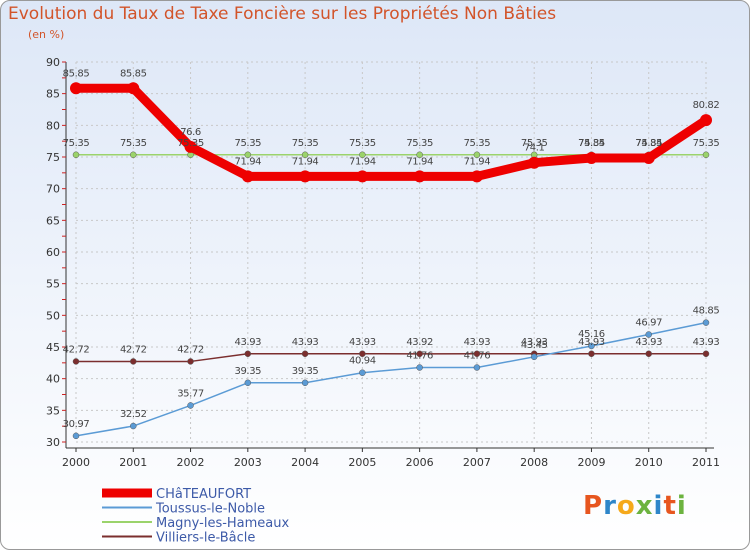 This screenshot has height=550, width=750. Describe the element at coordinates (53, 94) in the screenshot. I see `y-tick-label: 85` at that location.